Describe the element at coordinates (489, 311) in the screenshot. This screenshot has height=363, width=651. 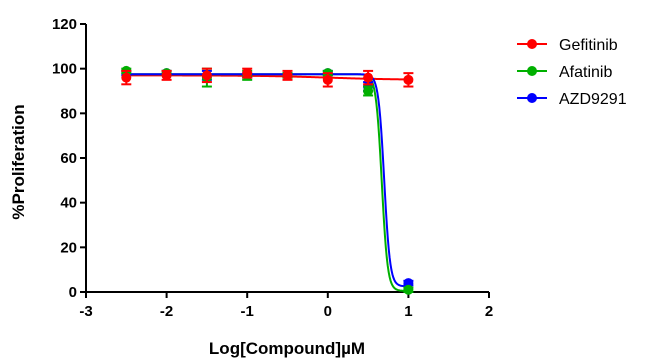
I see `x-tick-label: 2` at that location.